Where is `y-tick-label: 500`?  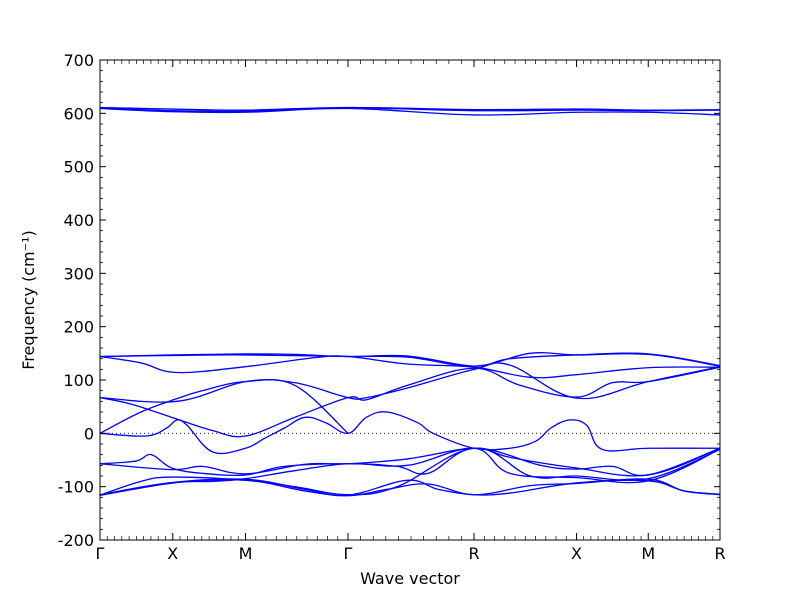
y-tick-label: 500 is located at coordinates (78, 167).